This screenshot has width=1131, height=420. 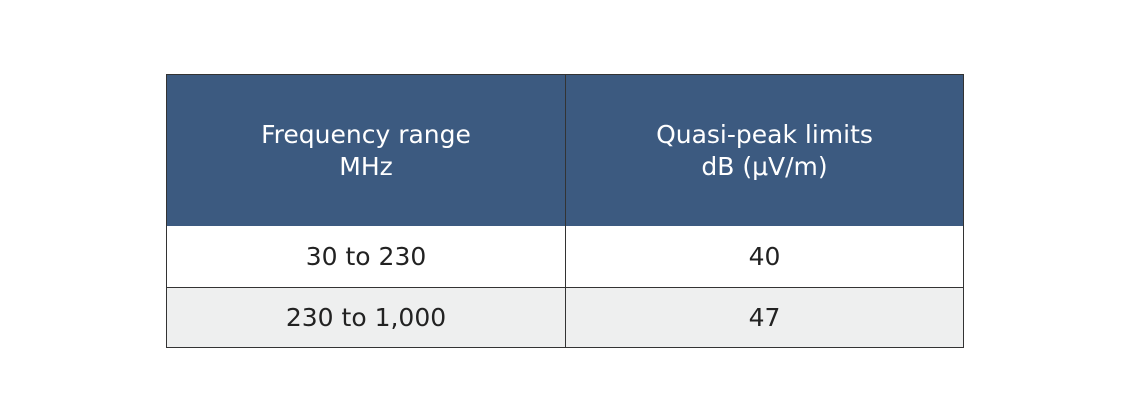 I want to click on header-unit: MHz, so click(x=366, y=166).